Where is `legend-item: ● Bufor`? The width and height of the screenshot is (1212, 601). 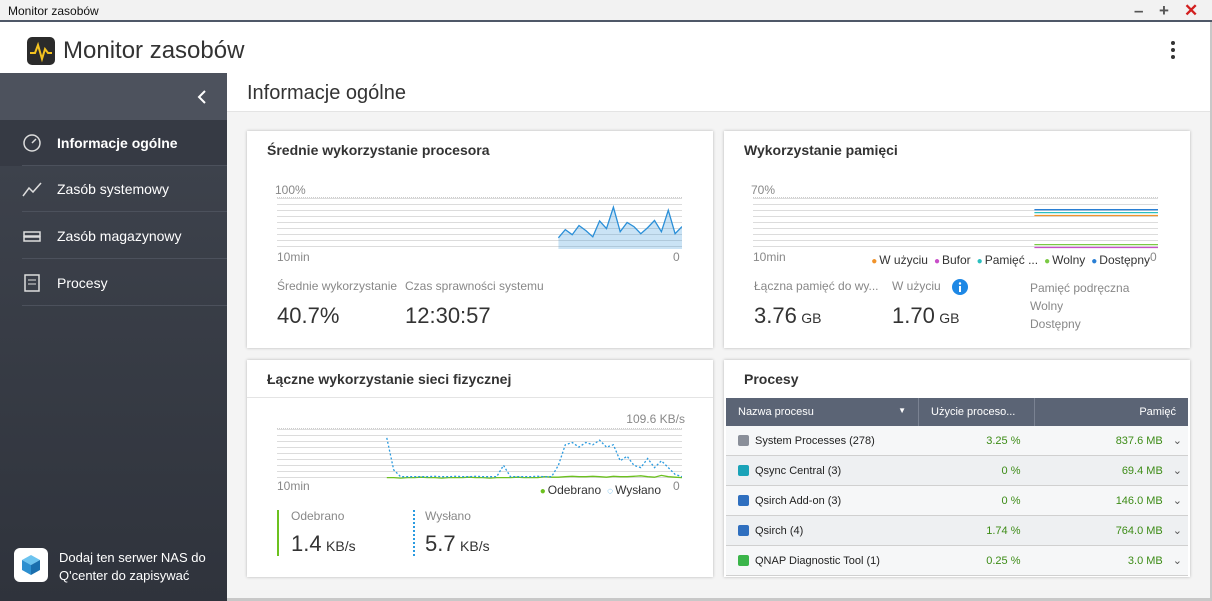 legend-item: ● Bufor is located at coordinates (952, 260).